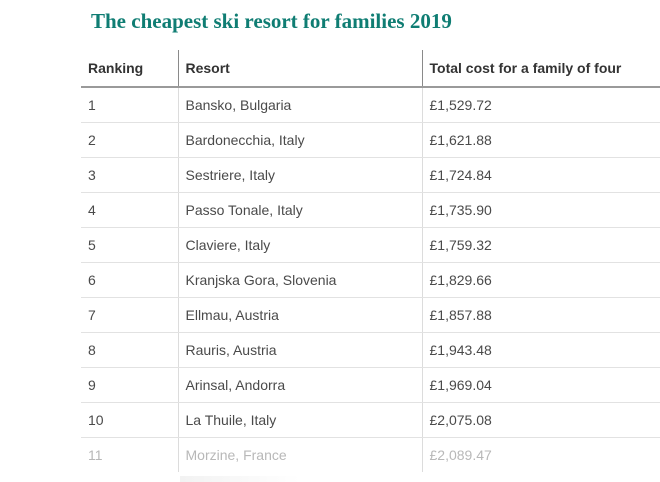 The width and height of the screenshot is (660, 482). I want to click on rank-cell: 9, so click(129, 385).